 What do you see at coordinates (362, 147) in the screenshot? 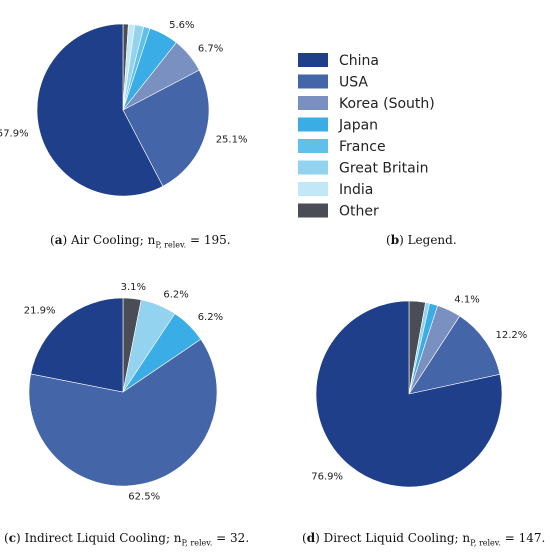
I see `legend-label-france: France` at bounding box center [362, 147].